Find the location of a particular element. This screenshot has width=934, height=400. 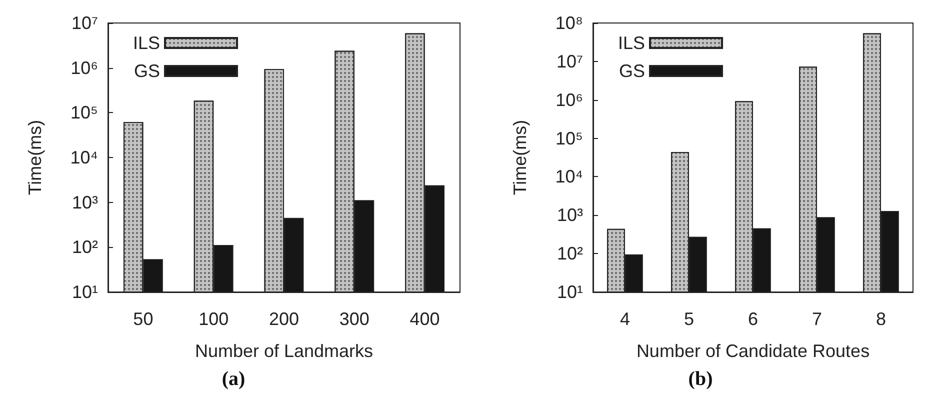

x-tick-label: 7 is located at coordinates (817, 319).